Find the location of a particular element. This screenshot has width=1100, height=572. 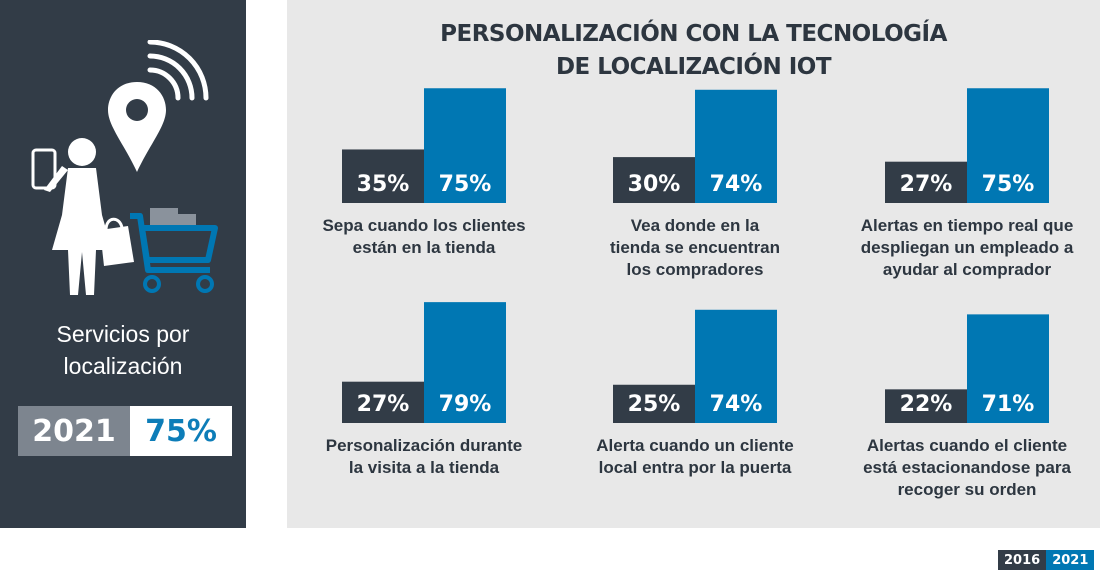

bar-value-label-1-2021: 75% is located at coordinates (465, 184).